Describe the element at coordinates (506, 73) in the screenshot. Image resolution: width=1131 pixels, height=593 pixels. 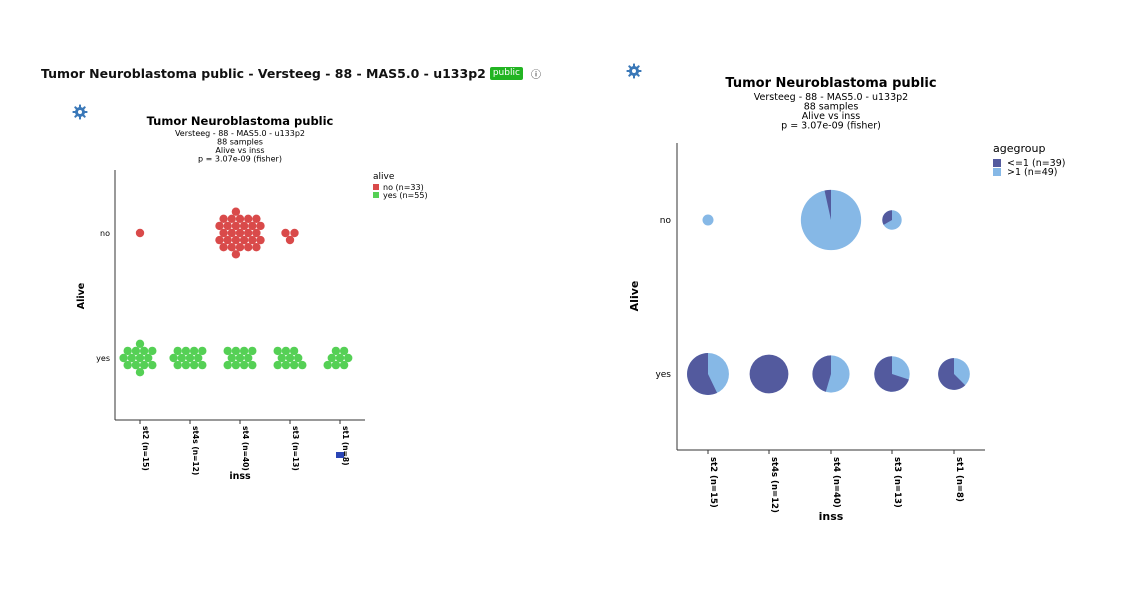
I see `public-badge: public` at that location.